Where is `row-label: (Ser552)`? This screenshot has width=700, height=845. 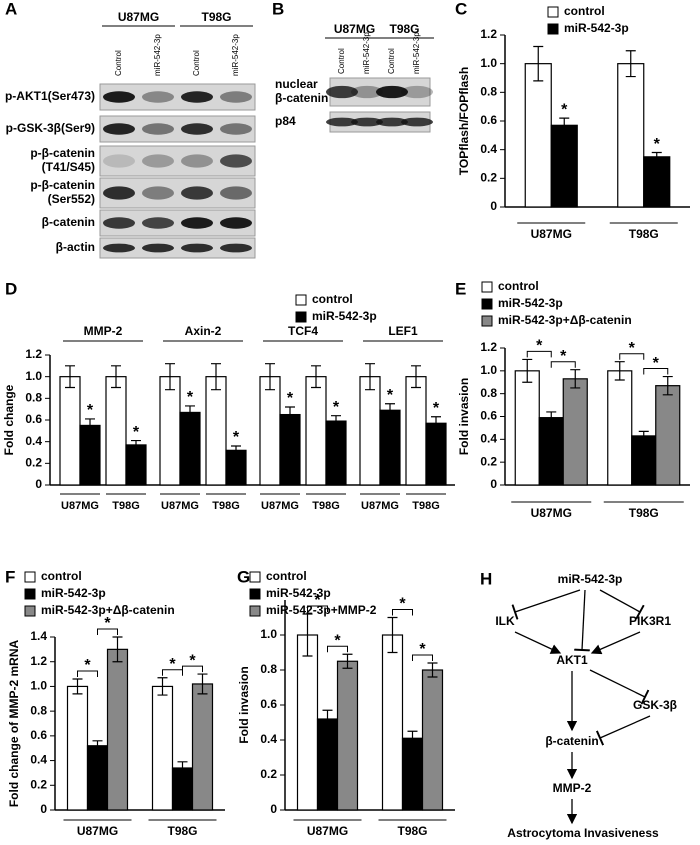 row-label: (Ser552) is located at coordinates (71, 199).